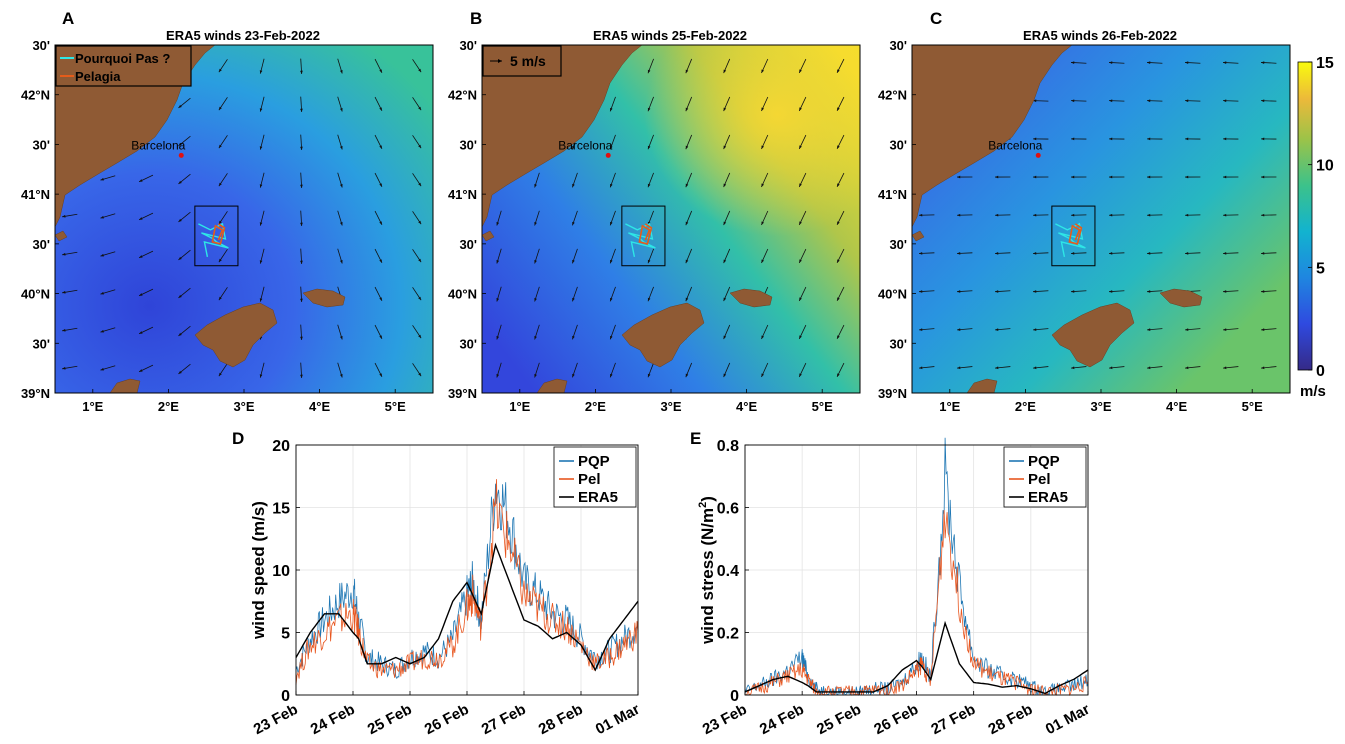 Image resolution: width=1345 pixels, height=744 pixels. Describe the element at coordinates (98, 76) in the screenshot. I see `legend-pelagia: Pelagia` at that location.